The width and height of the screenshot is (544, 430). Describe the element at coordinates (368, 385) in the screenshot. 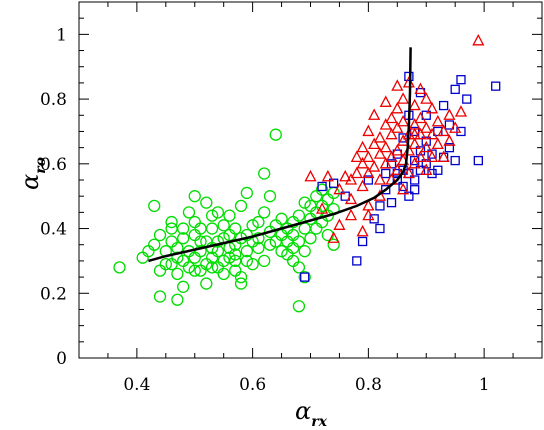

I see `x-tick-label: 0.8` at that location.